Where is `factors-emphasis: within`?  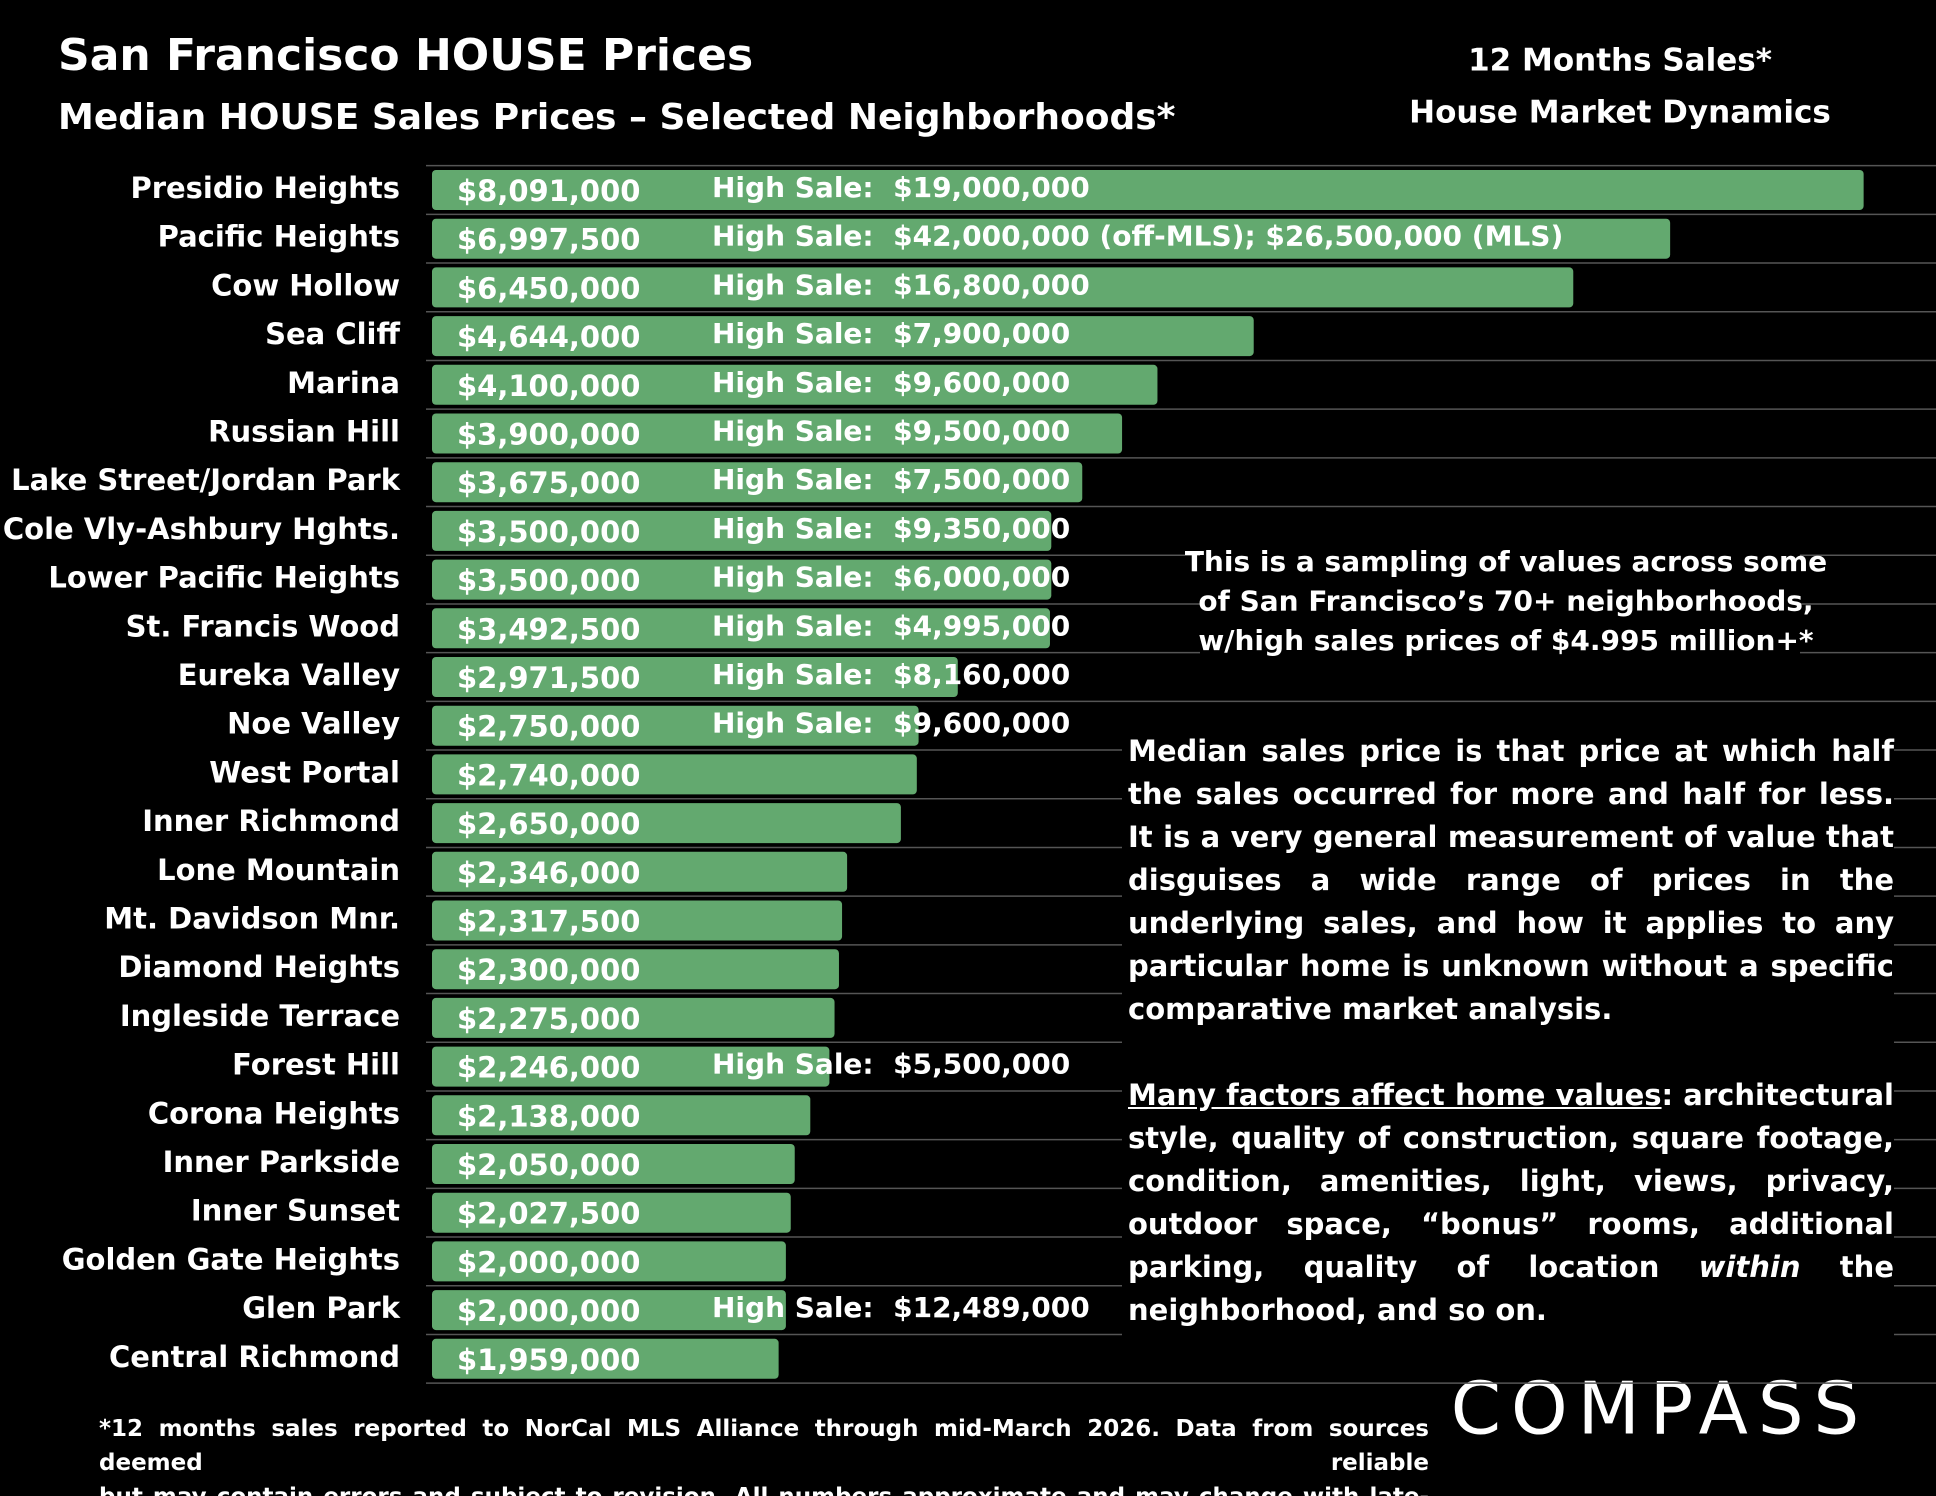 factors-emphasis: within is located at coordinates (1749, 1267).